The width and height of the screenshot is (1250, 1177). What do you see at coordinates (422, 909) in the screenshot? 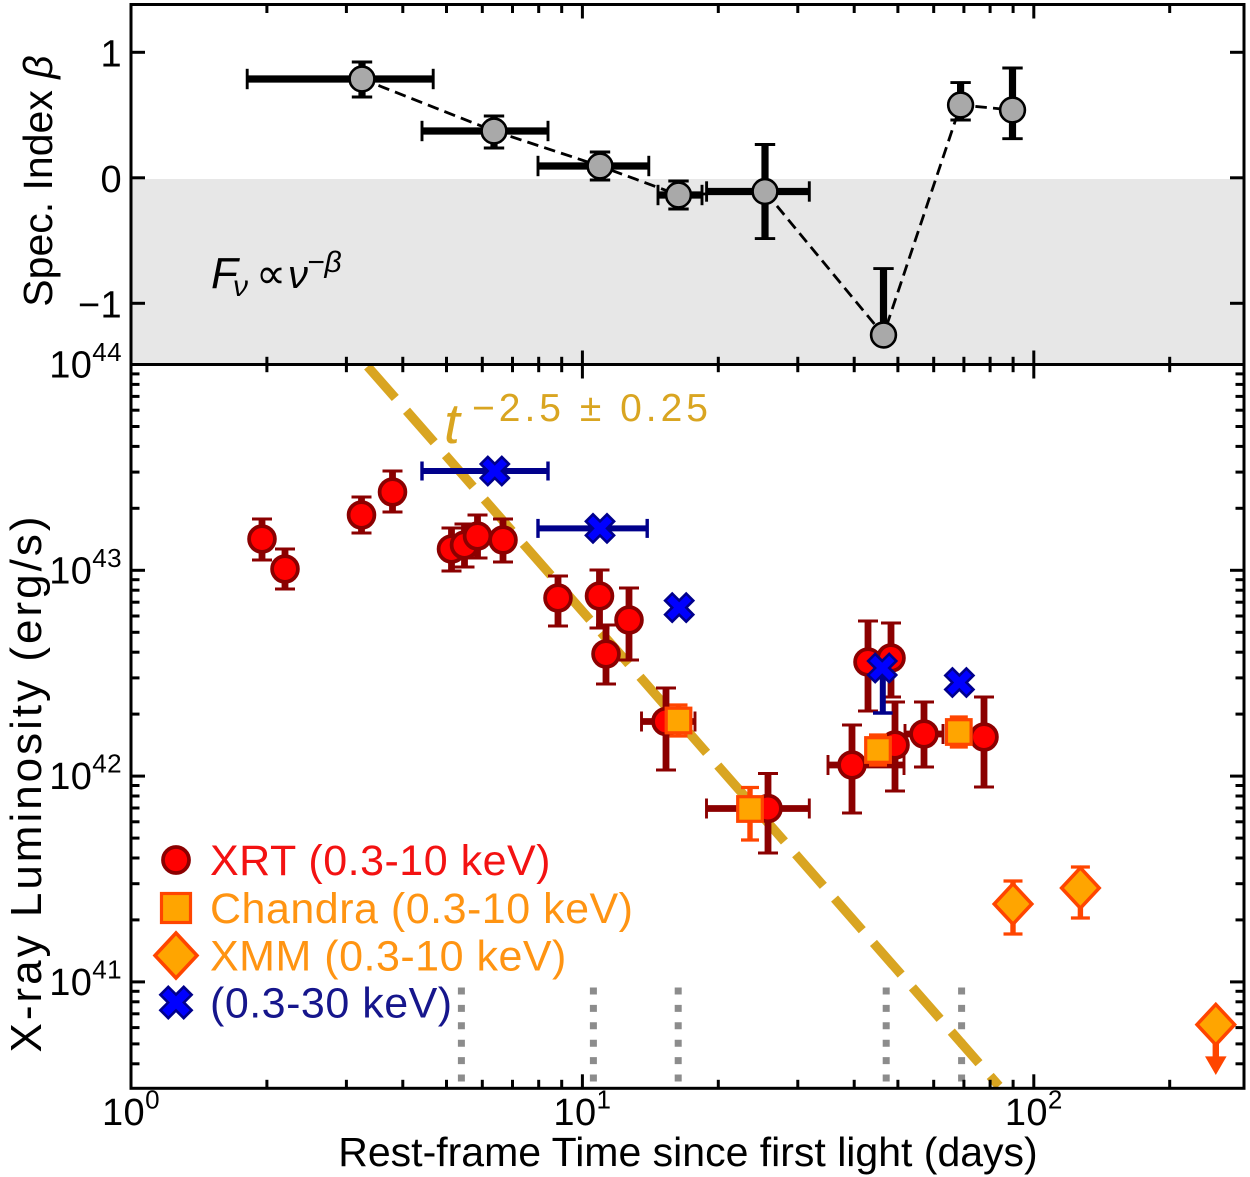
I see `svg-text: Chandra (0.3-10 keV)` at bounding box center [422, 909].